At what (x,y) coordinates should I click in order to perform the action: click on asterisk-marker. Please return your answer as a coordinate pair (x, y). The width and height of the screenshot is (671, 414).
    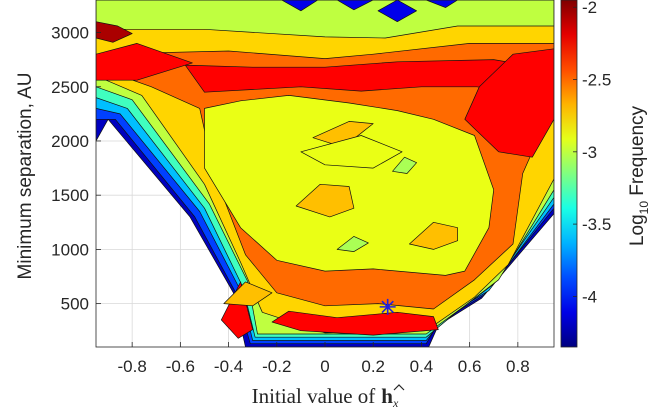
    Looking at the image, I should click on (387, 306).